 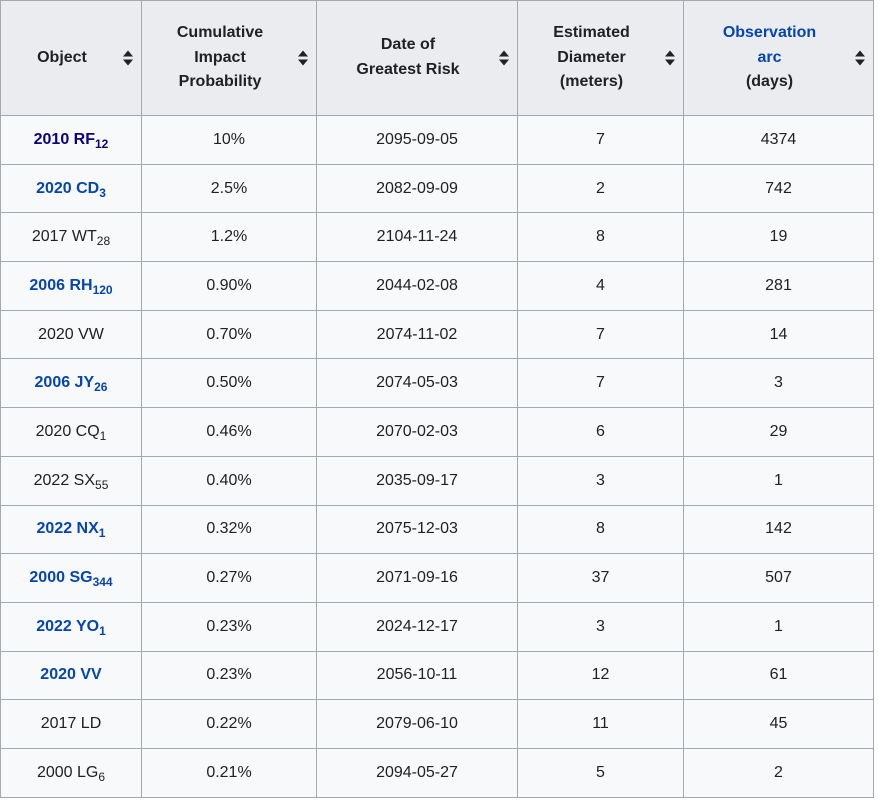 I want to click on object-link: 2022 YO1, so click(x=71, y=627).